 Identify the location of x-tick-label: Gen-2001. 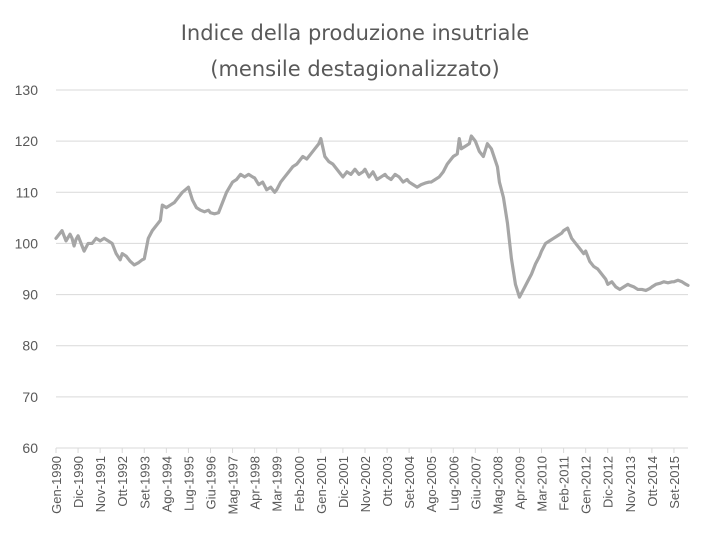
(321, 485).